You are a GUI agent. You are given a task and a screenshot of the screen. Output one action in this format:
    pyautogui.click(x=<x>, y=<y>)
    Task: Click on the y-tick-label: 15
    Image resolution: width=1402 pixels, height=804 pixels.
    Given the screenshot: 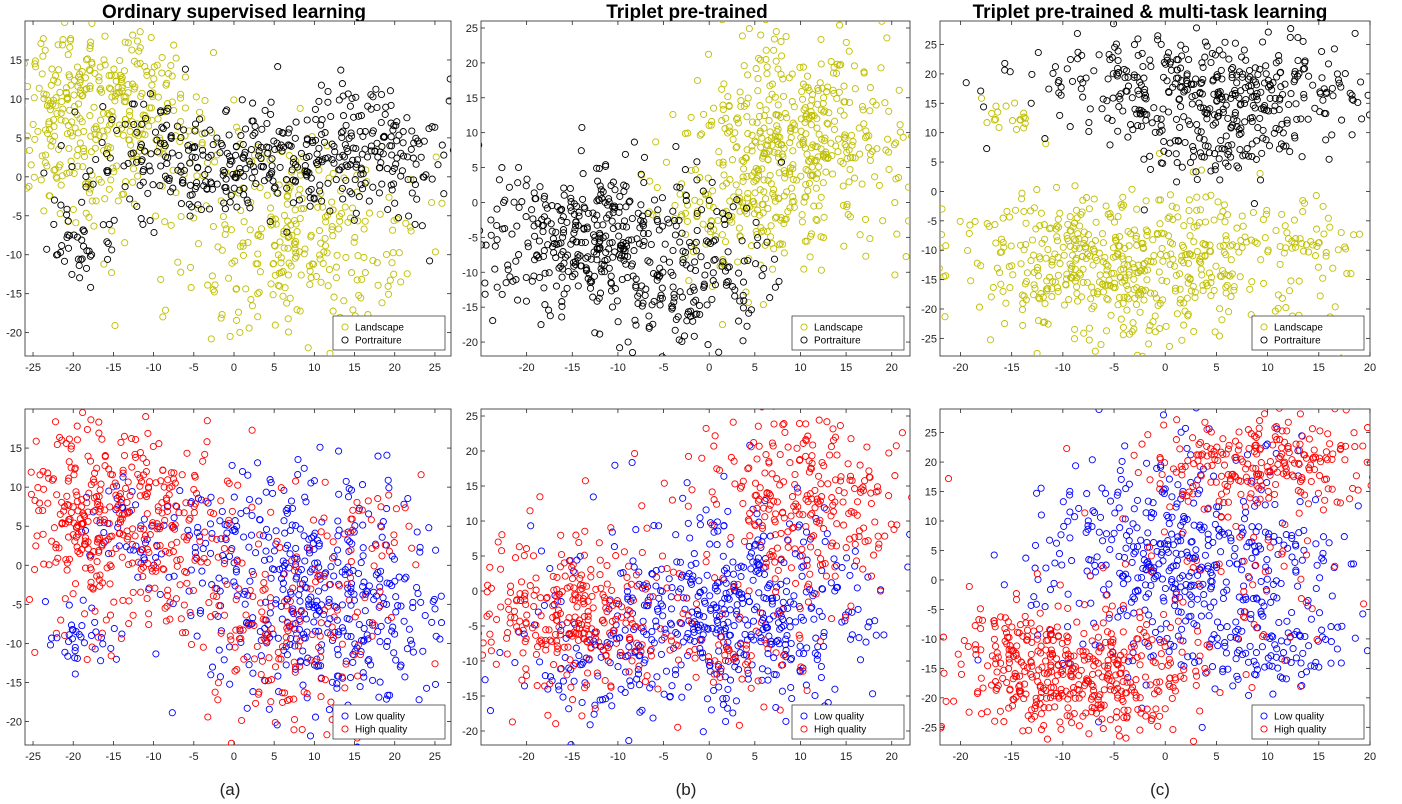 What is the action you would take?
    pyautogui.click(x=16, y=449)
    